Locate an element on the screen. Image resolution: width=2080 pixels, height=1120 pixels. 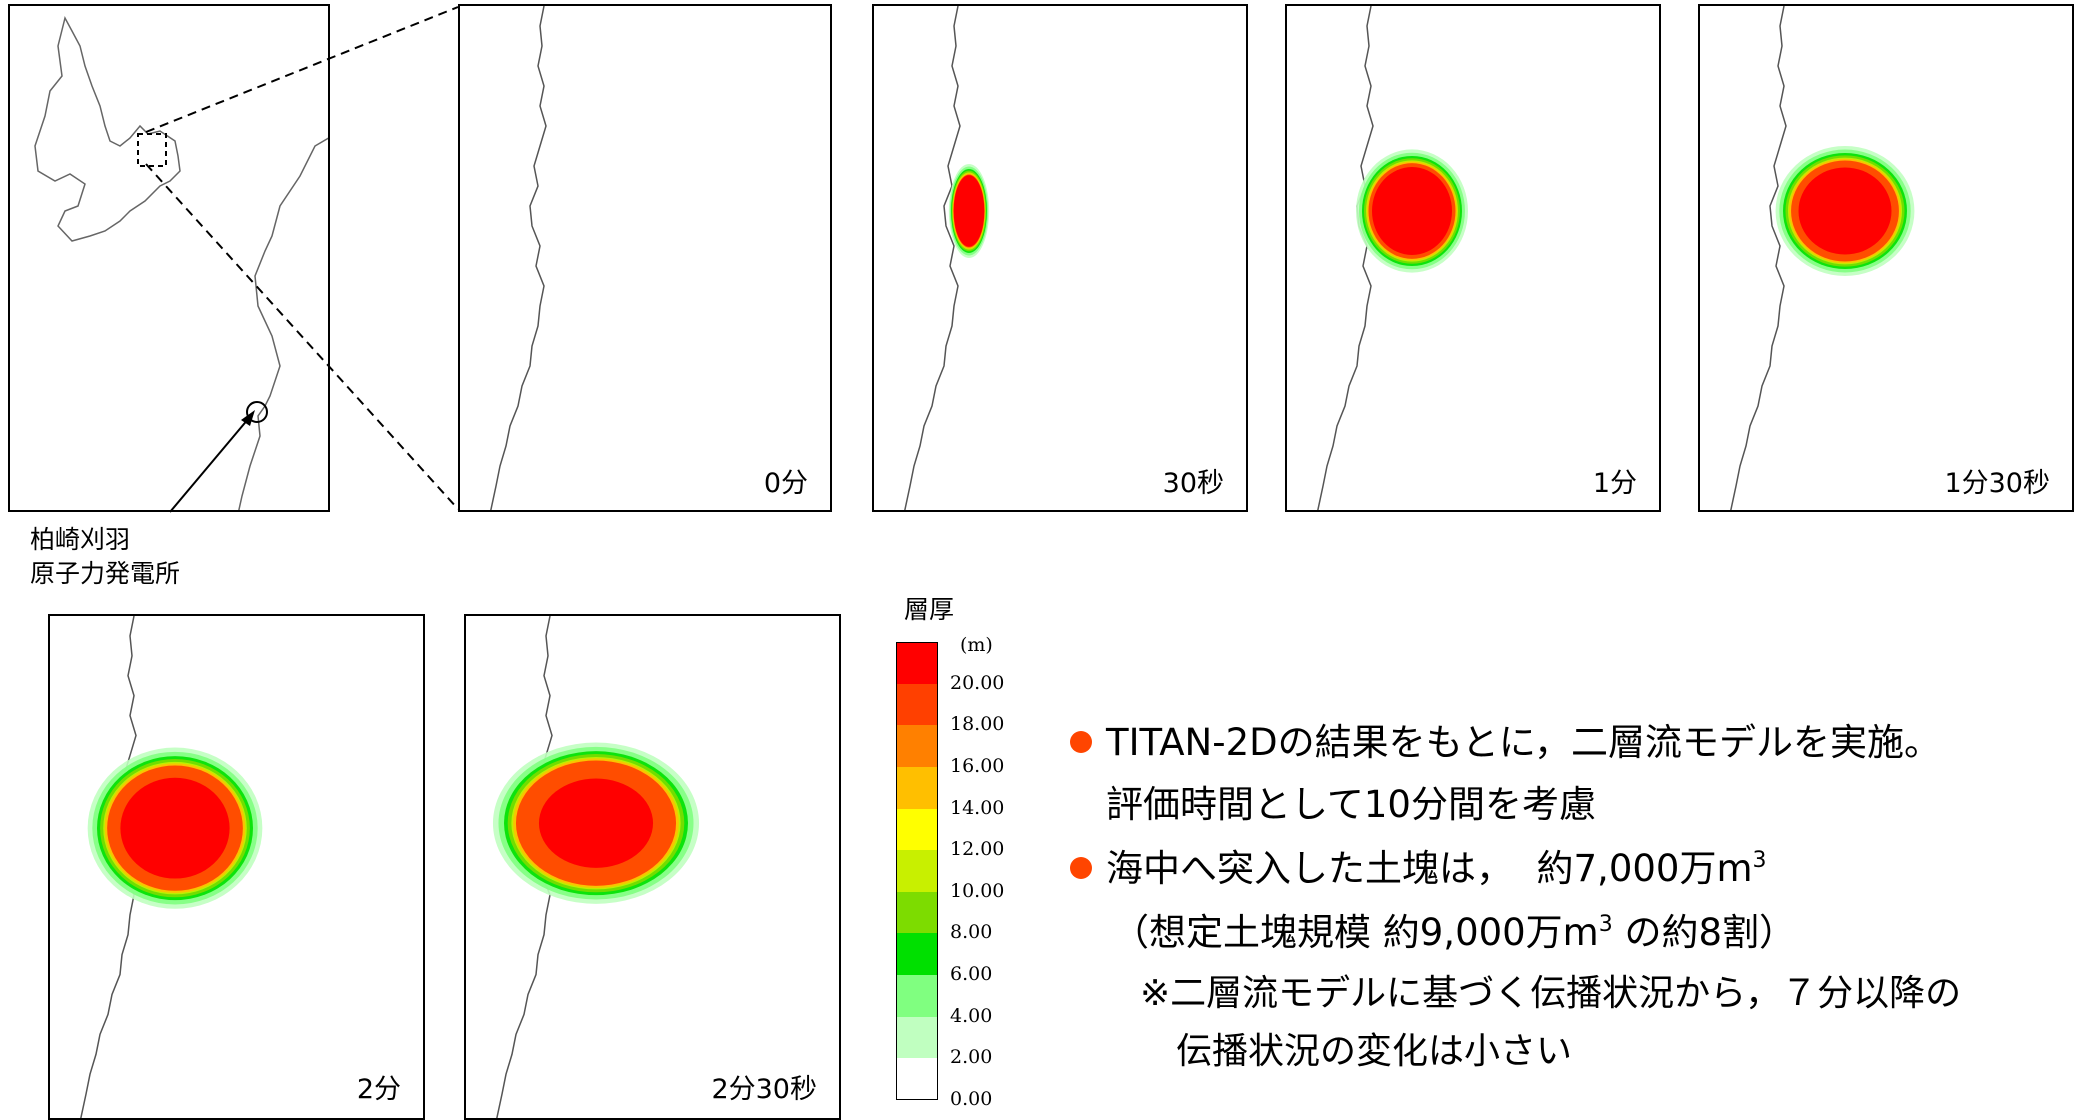
overview-coastline is located at coordinates (181, 262).